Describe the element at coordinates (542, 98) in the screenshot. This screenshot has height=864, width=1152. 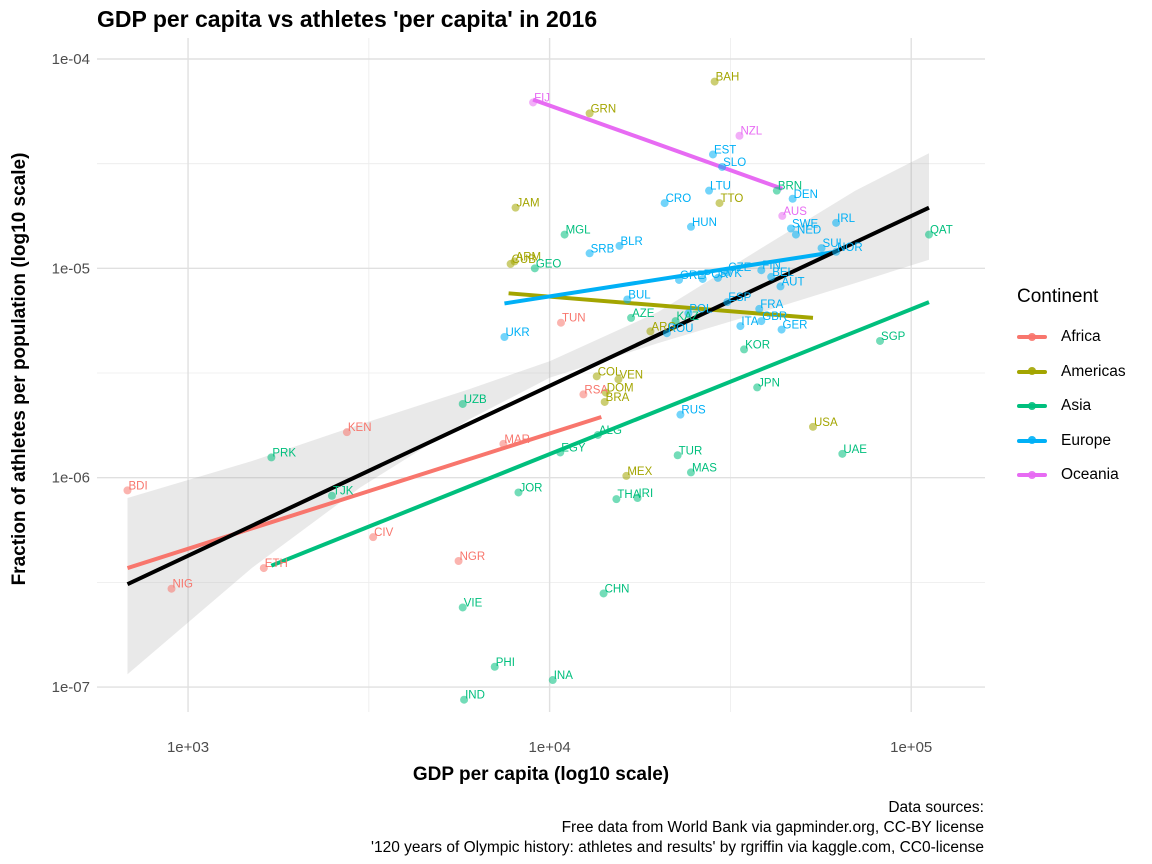
I see `point-label: FIJ` at that location.